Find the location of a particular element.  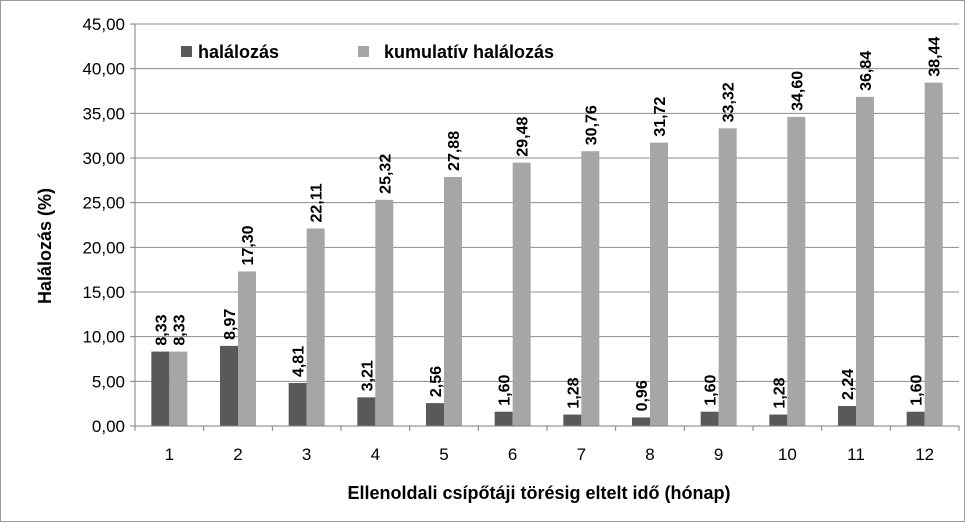

data-label-kumulativ: 34,60 is located at coordinates (797, 91).